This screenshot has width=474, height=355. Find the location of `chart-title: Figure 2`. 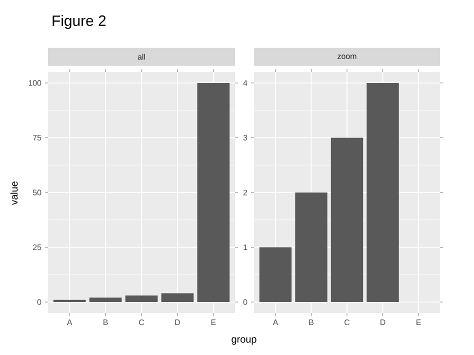

chart-title: Figure 2 is located at coordinates (79, 22).